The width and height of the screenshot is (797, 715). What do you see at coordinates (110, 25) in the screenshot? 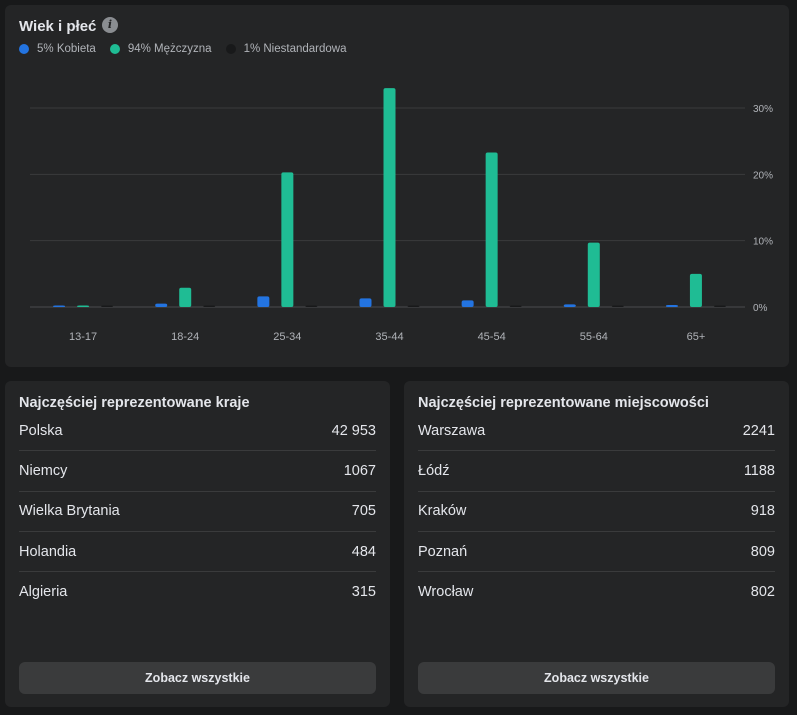
I see `info-icon: i` at bounding box center [110, 25].